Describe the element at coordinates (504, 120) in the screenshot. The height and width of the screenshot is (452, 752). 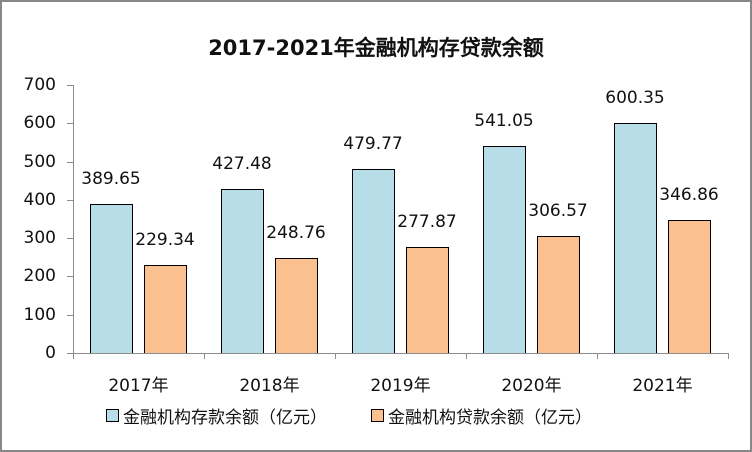
I see `data-label: 541.05` at that location.